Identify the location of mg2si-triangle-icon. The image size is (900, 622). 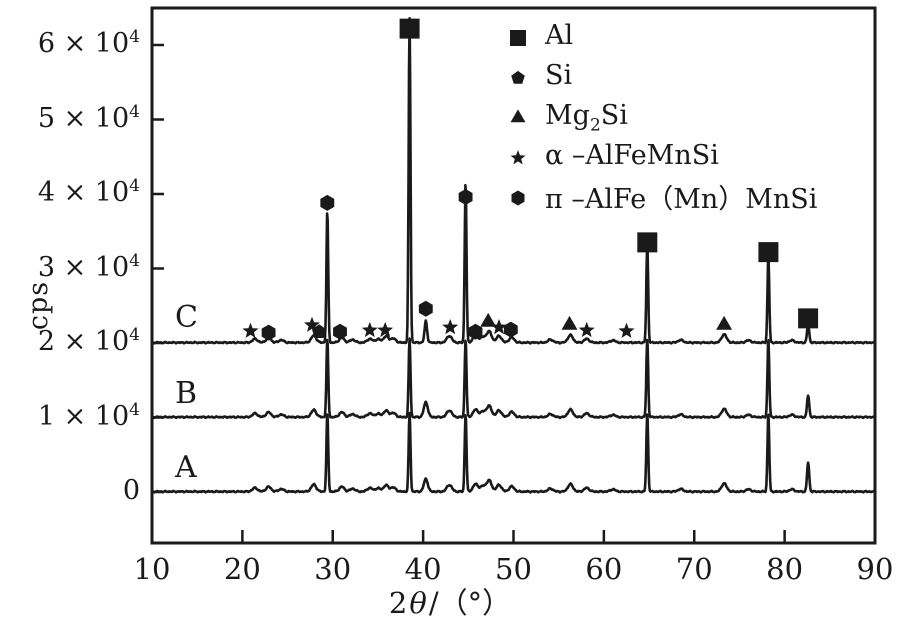
(518, 116).